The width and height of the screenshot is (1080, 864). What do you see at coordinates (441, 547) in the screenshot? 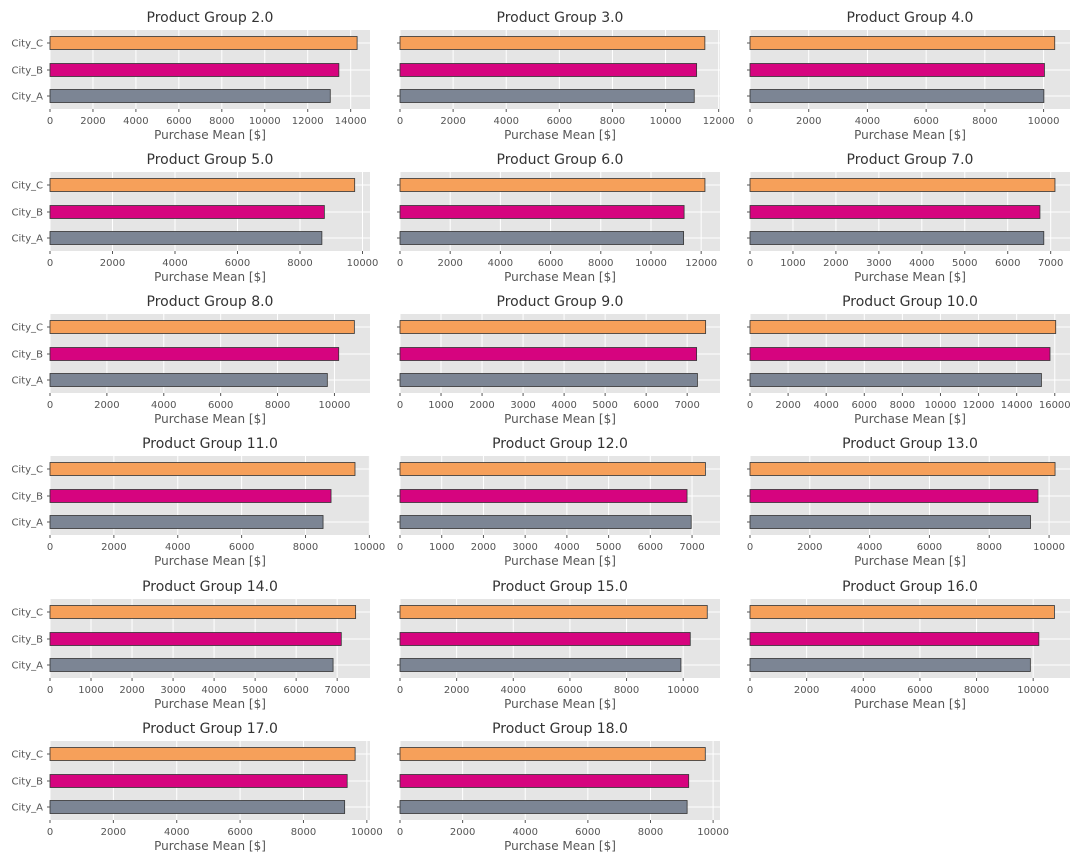
I see `x-tick-label: 1000` at bounding box center [441, 547].